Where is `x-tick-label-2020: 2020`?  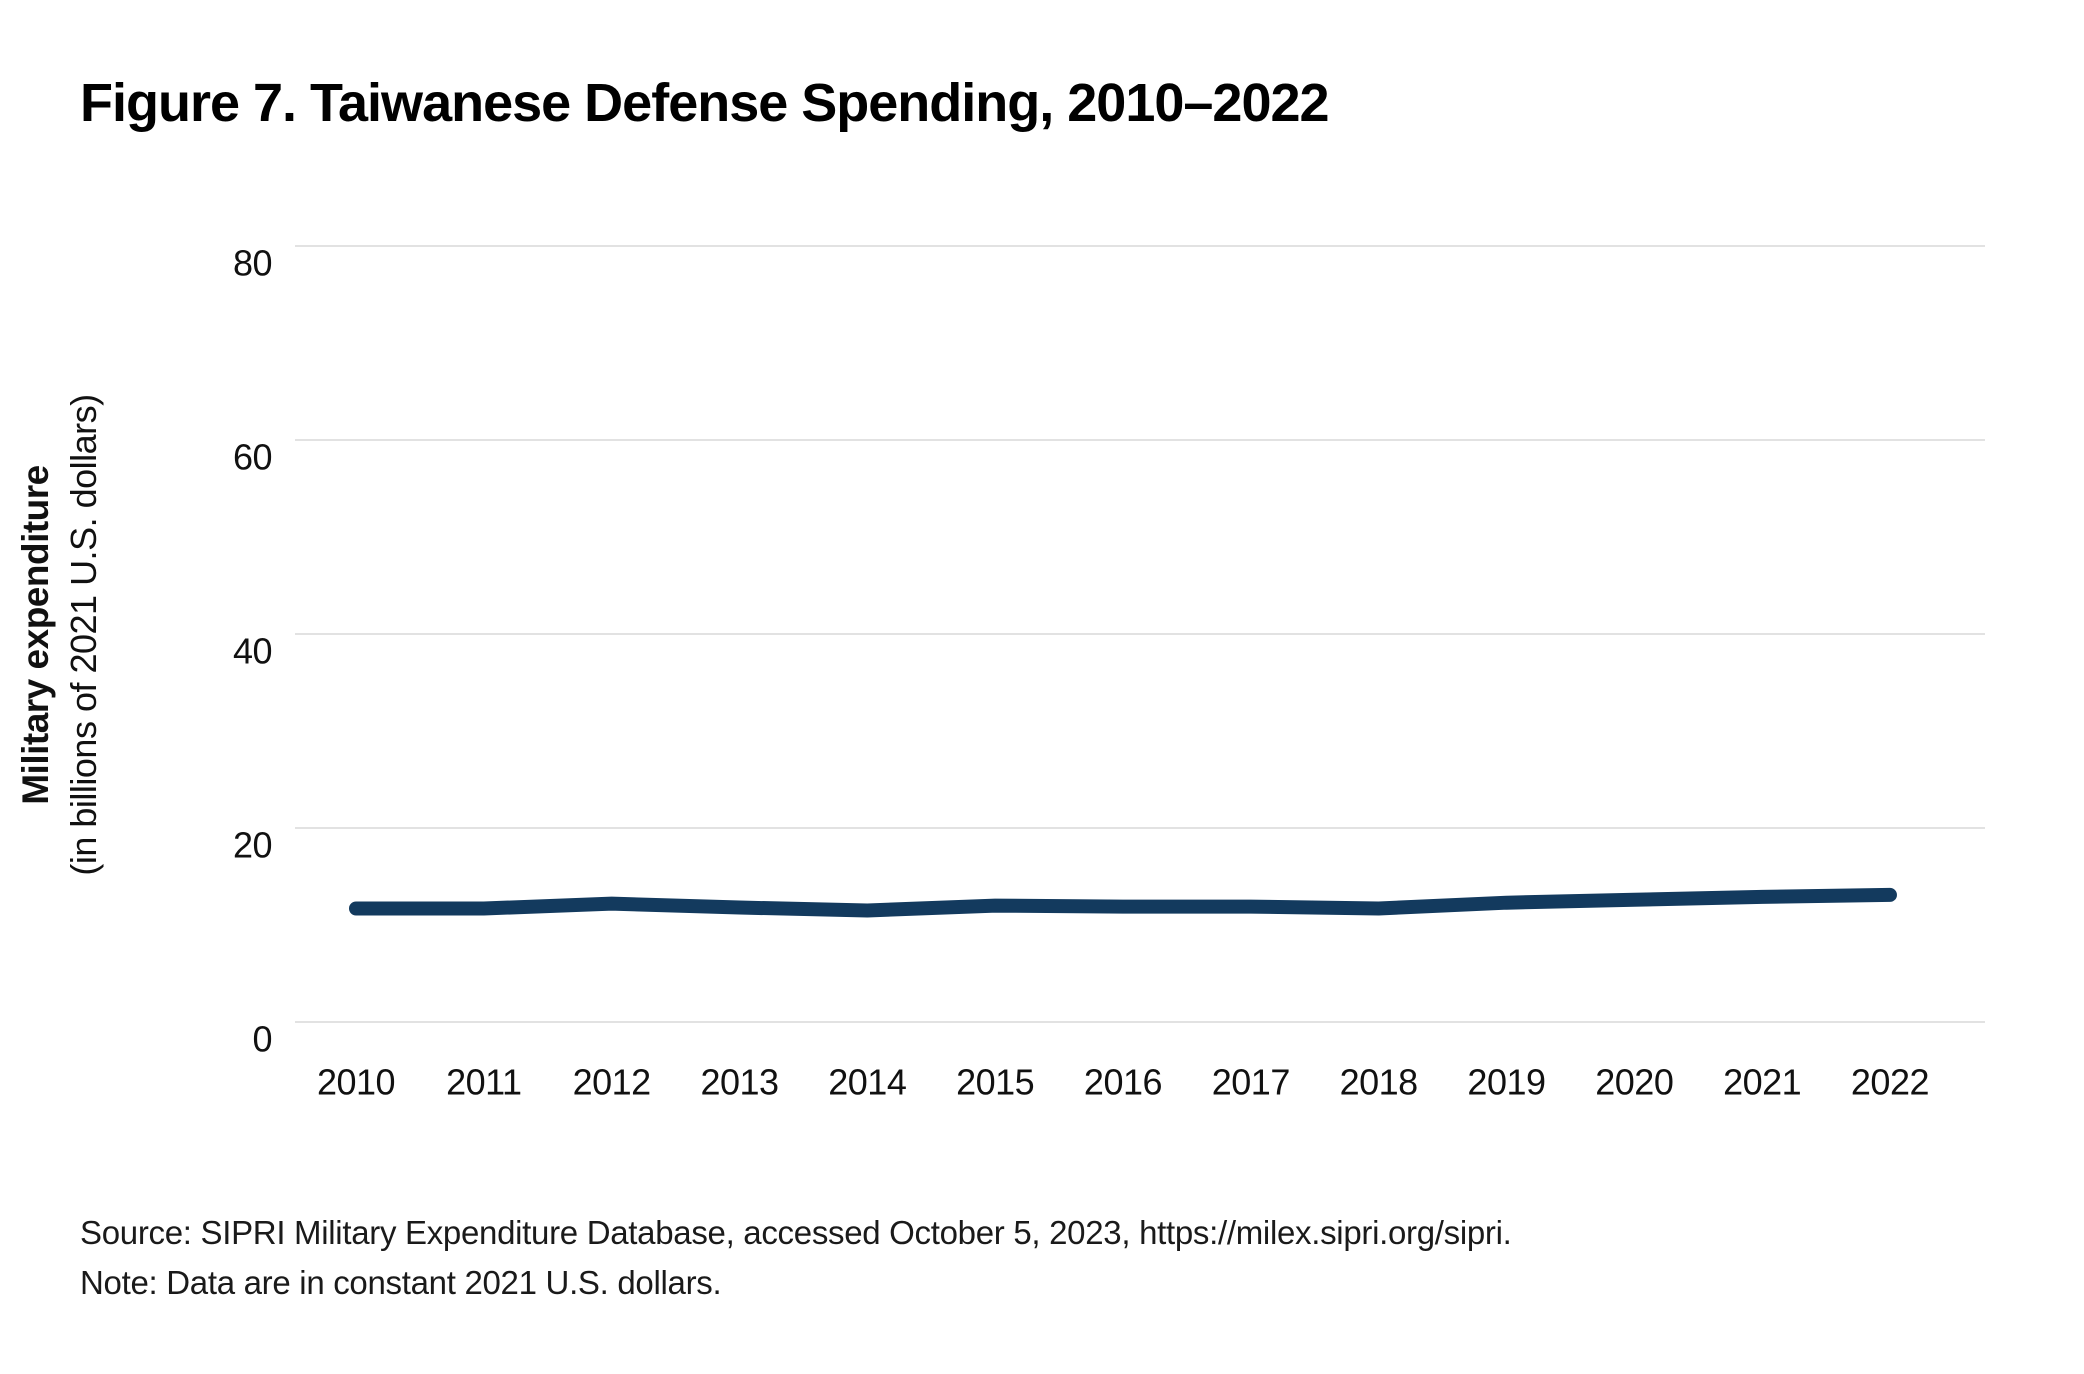
x-tick-label-2020: 2020 is located at coordinates (1634, 1082).